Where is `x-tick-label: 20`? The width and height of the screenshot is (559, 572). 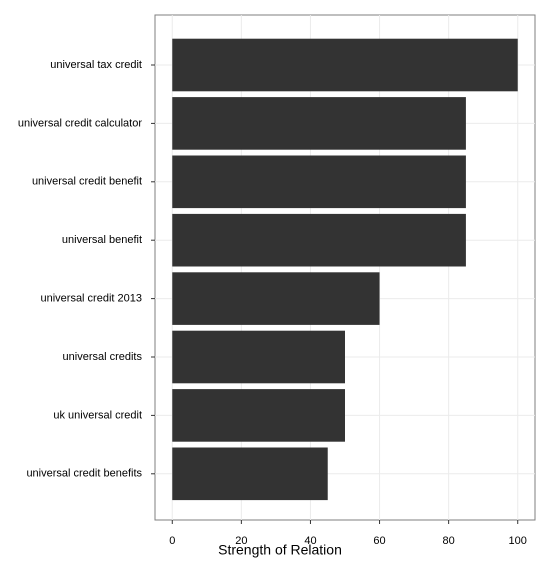 x-tick-label: 20 is located at coordinates (241, 541).